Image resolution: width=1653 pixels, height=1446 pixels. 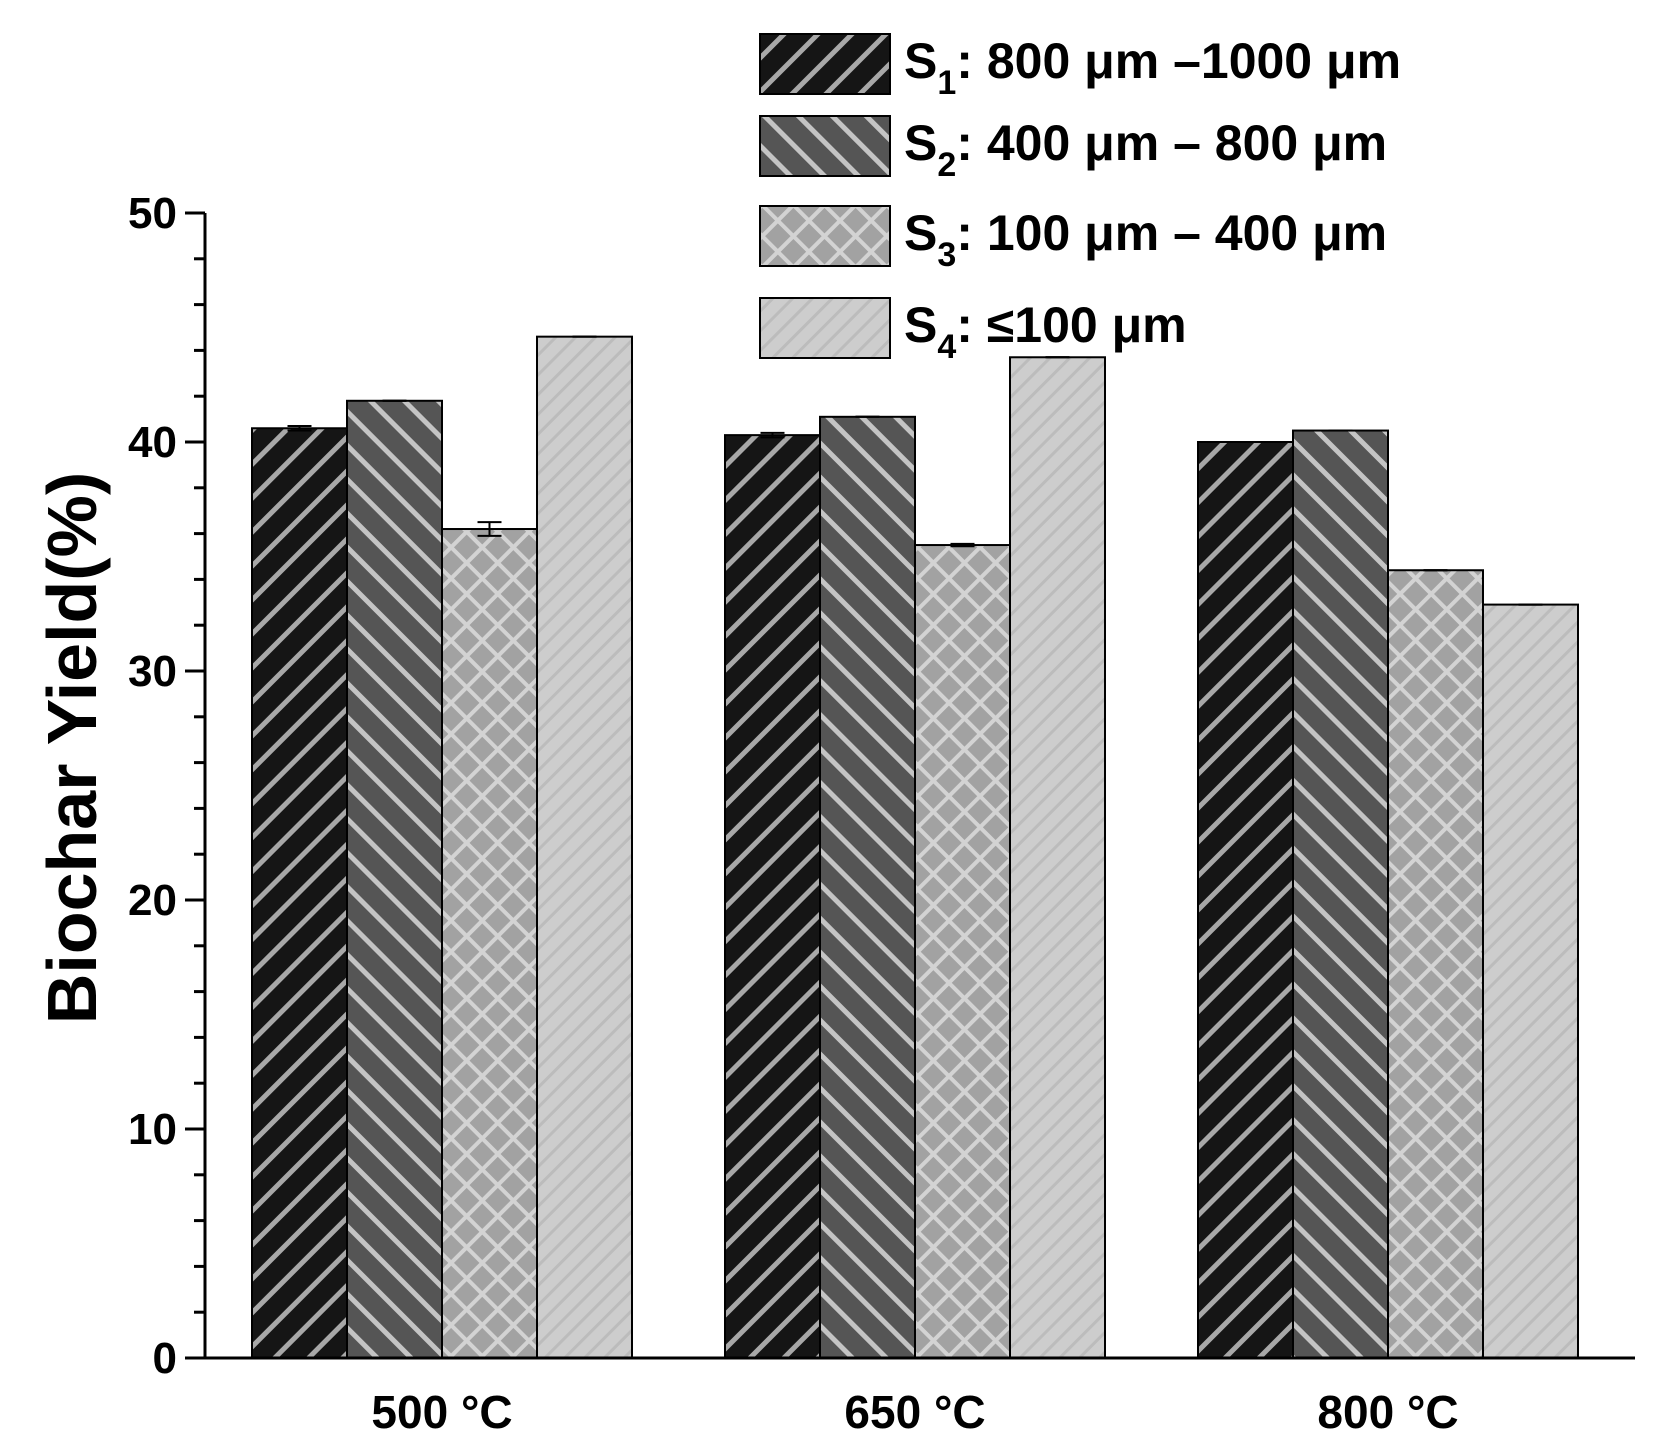 I want to click on error-bars-layer, so click(x=915, y=470).